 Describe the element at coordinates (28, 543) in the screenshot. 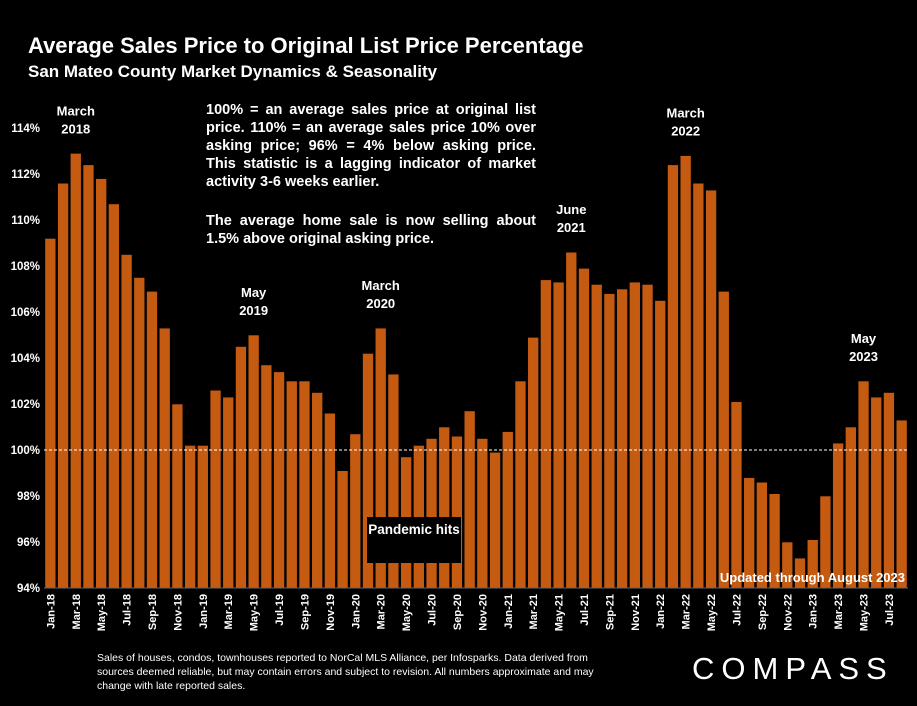

I see `y-tick-label: 96%` at that location.